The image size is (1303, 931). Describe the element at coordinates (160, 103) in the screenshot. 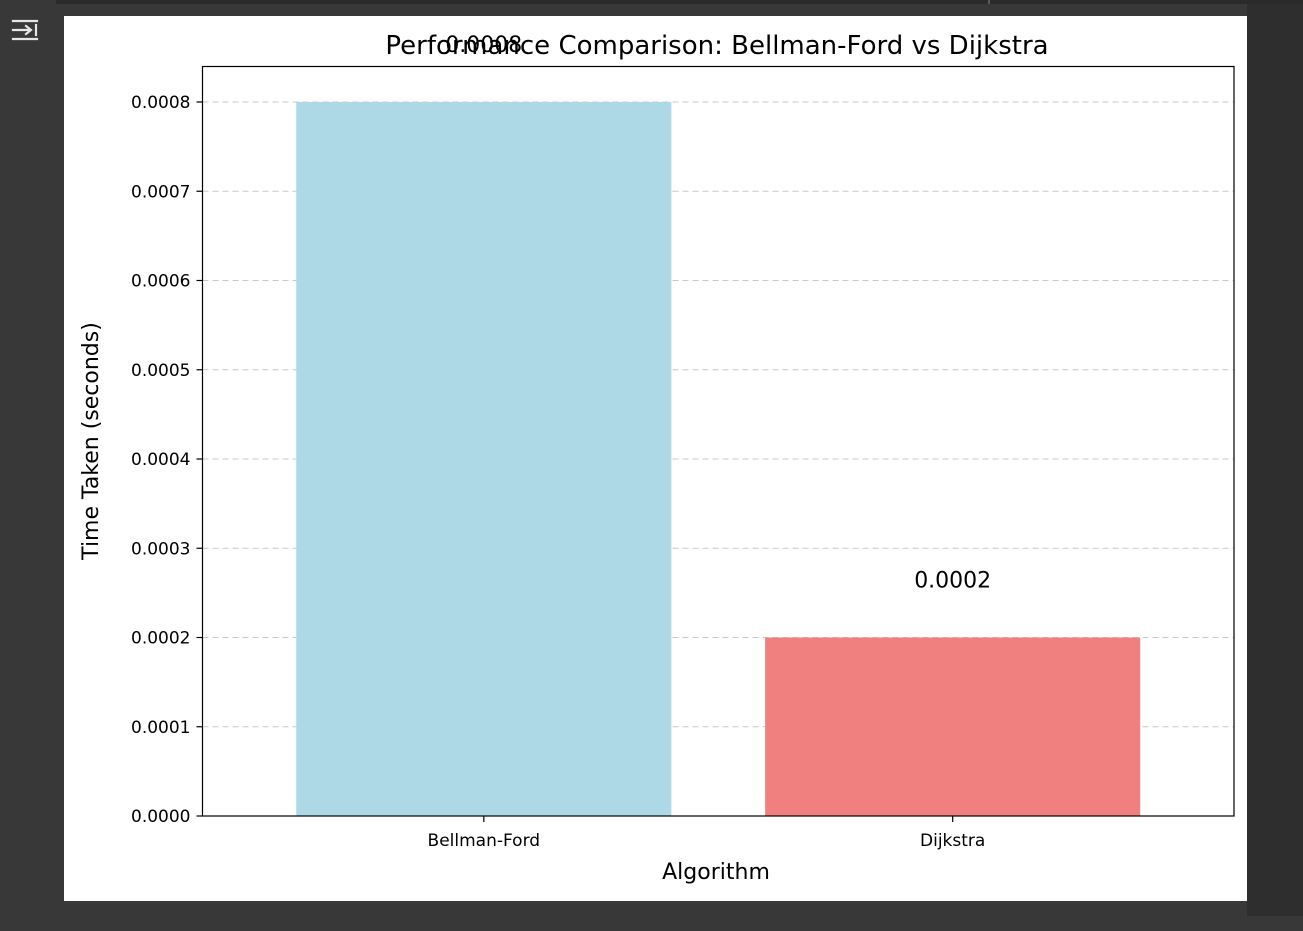

I see `y-tick-label: 0.0008` at that location.